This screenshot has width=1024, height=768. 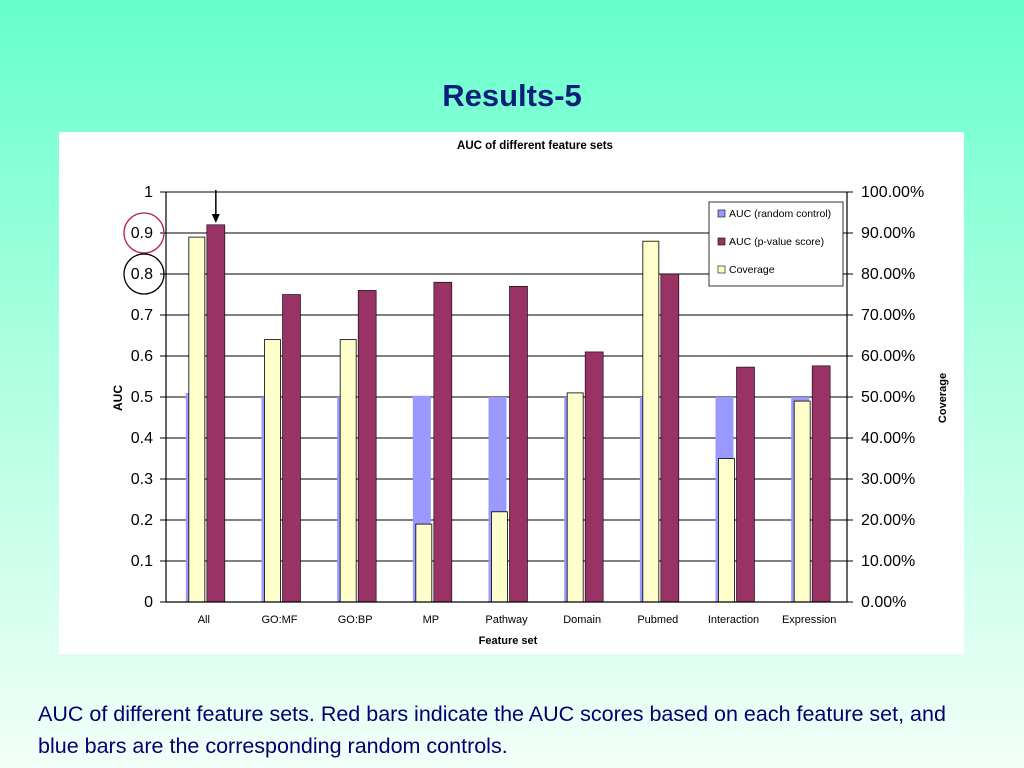 What do you see at coordinates (142, 356) in the screenshot?
I see `y-tick-label: 0.6` at bounding box center [142, 356].